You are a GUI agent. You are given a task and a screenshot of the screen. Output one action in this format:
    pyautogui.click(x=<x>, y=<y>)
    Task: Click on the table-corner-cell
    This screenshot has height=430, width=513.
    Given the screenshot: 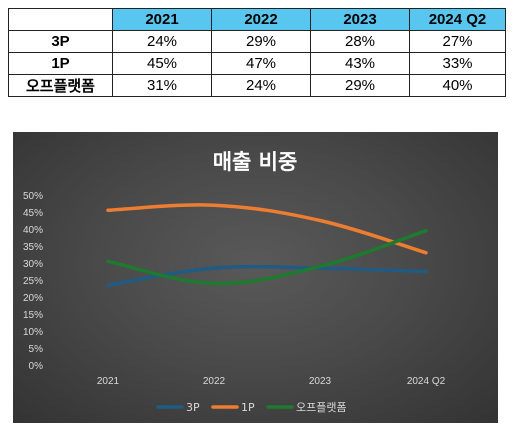 What is the action you would take?
    pyautogui.click(x=60, y=19)
    